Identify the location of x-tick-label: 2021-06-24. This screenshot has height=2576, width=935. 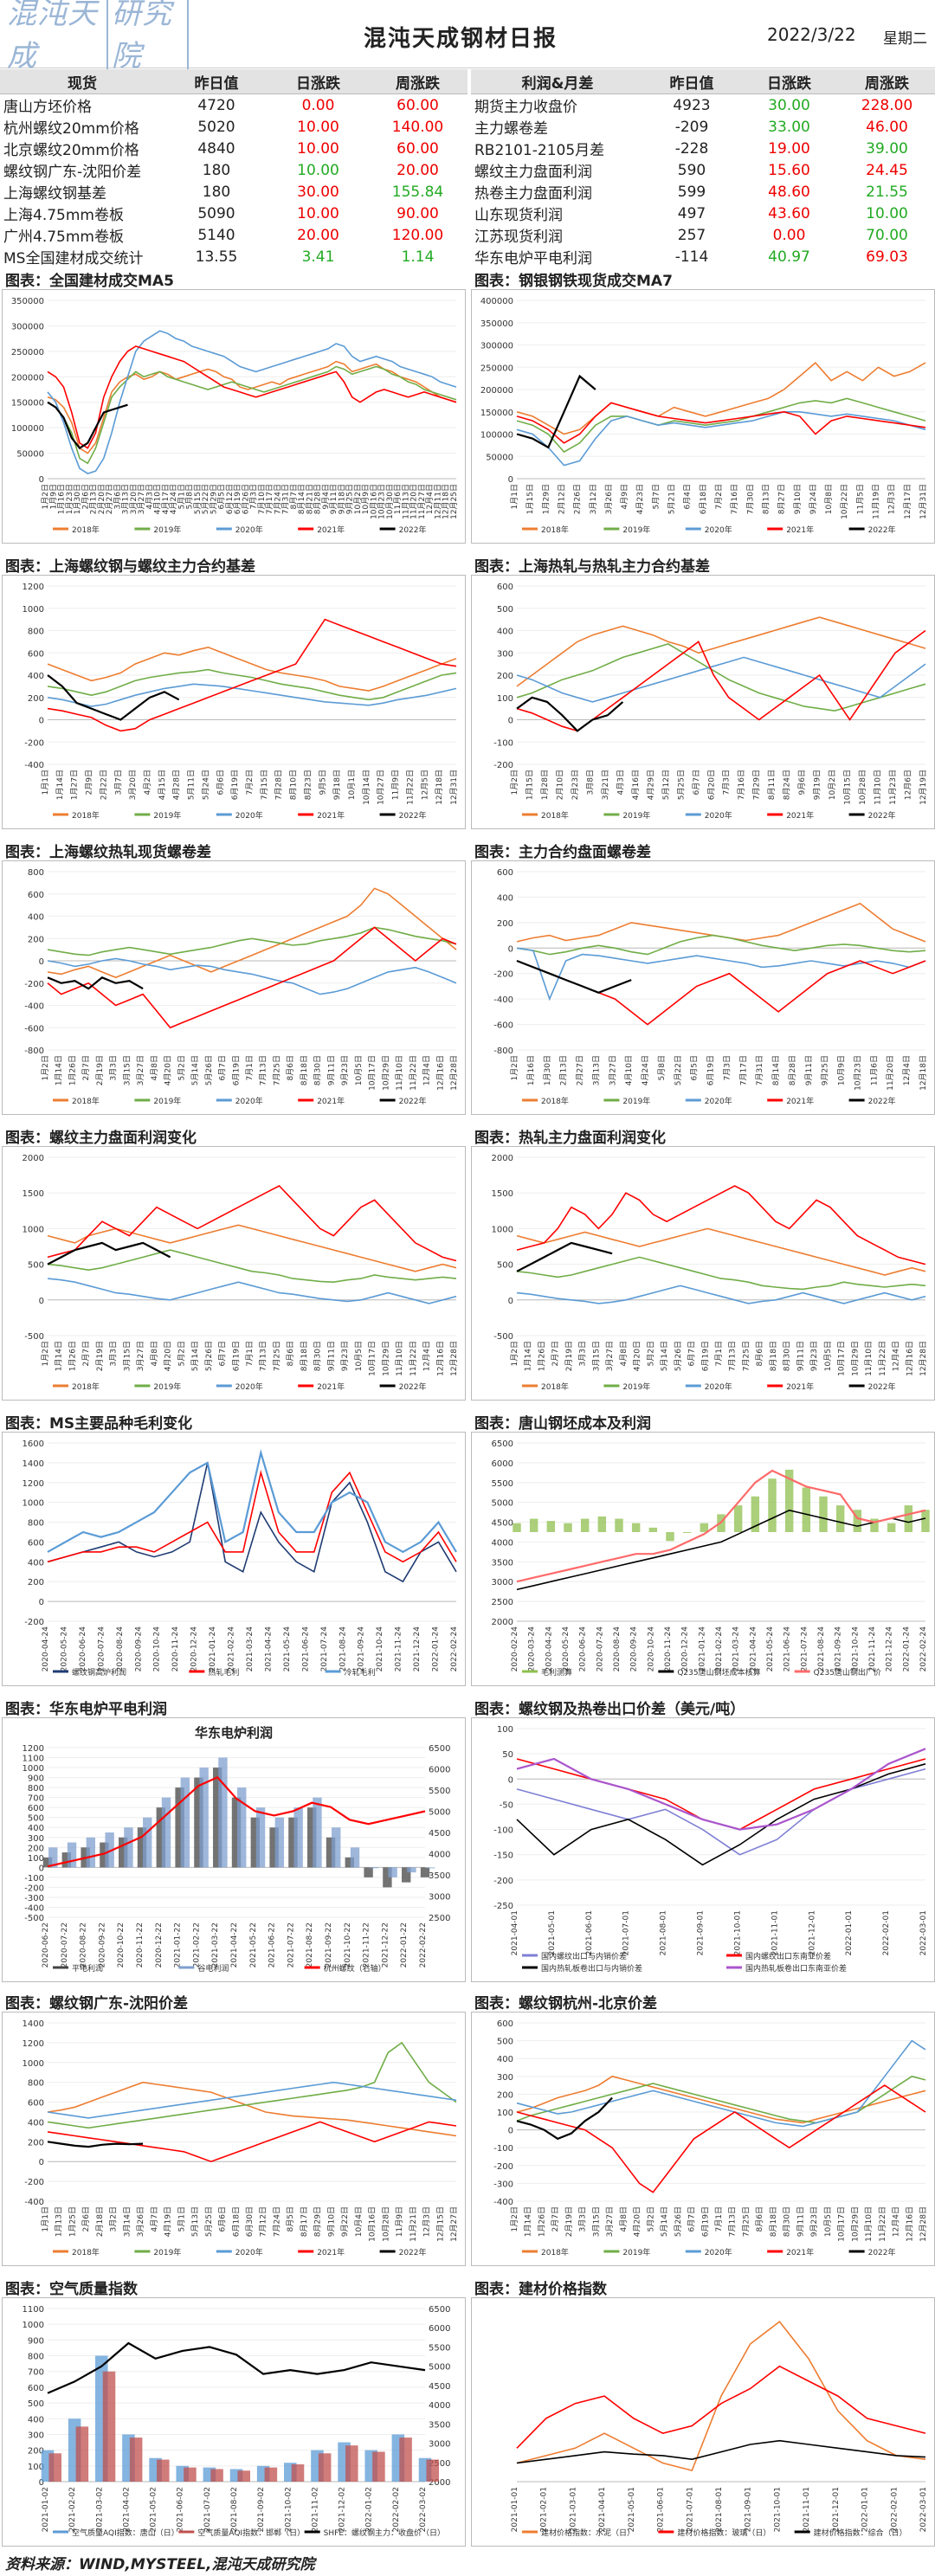
(787, 1649).